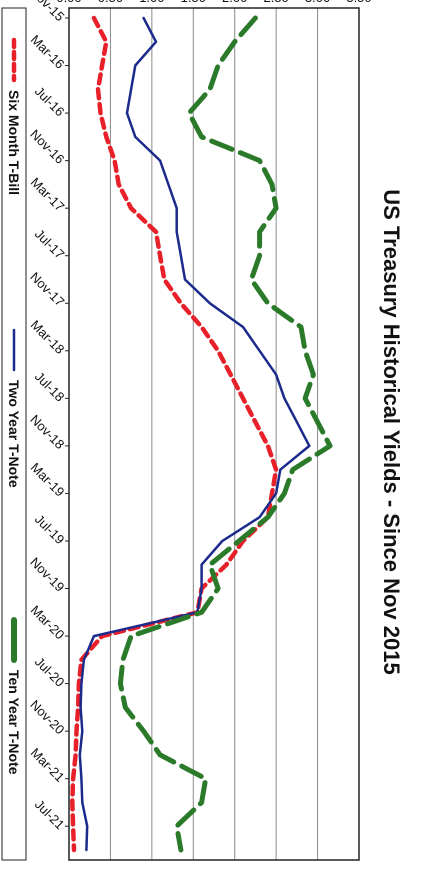  Describe the element at coordinates (50, 244) in the screenshot. I see `x-tick-label: Jul-17` at that location.